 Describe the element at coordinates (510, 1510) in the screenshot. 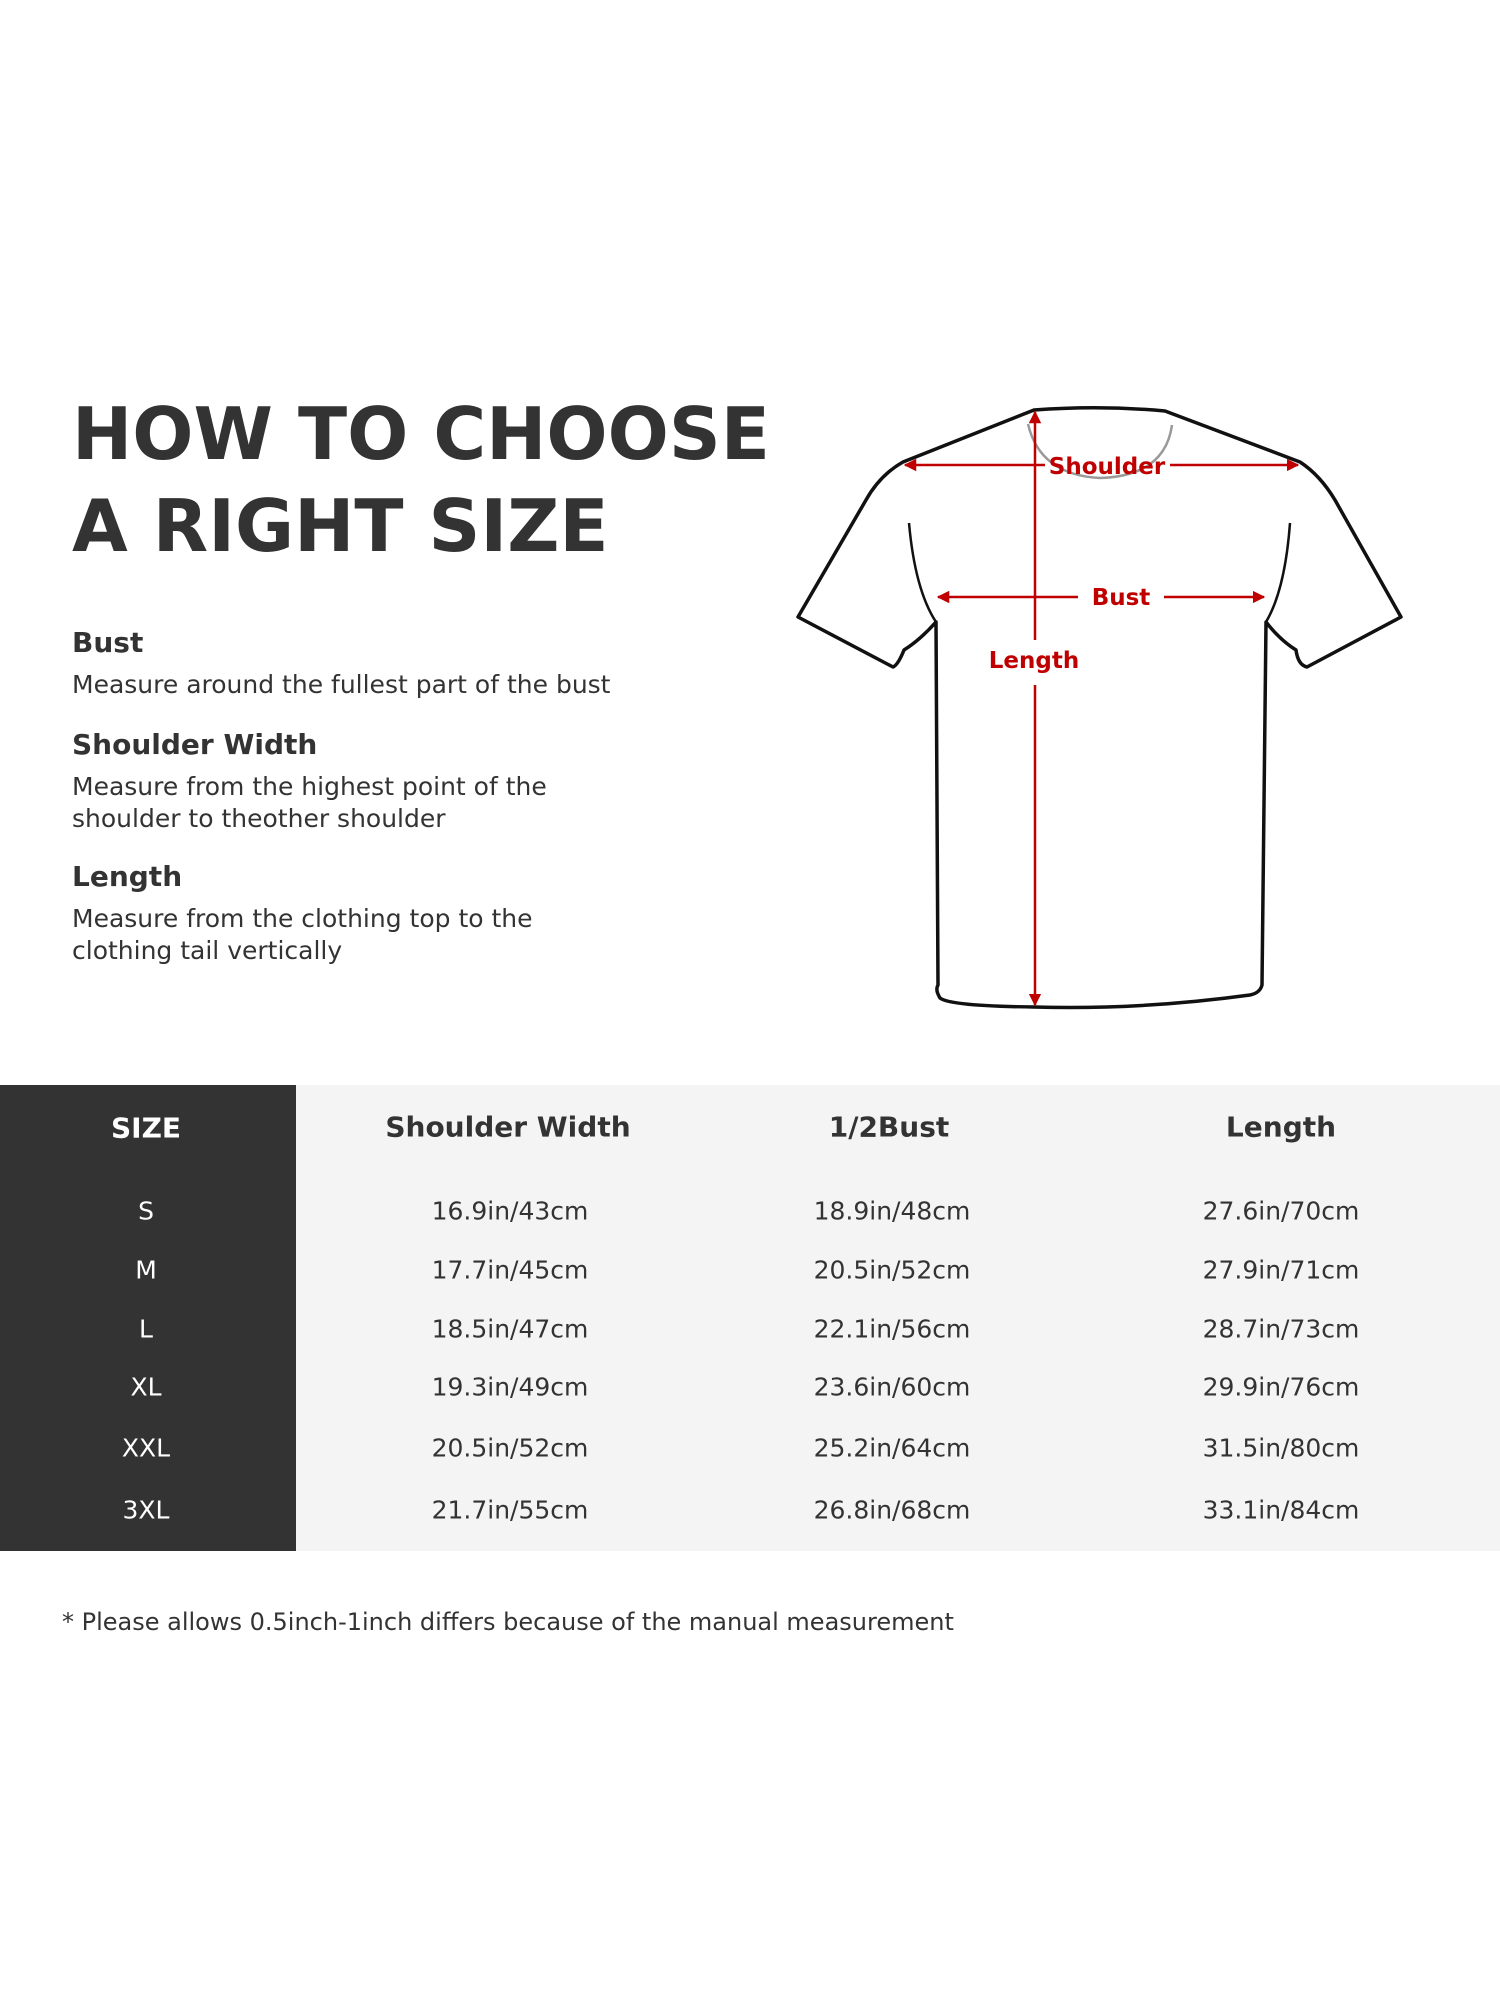

I see `measurement-cell: 21.7in/55cm` at that location.